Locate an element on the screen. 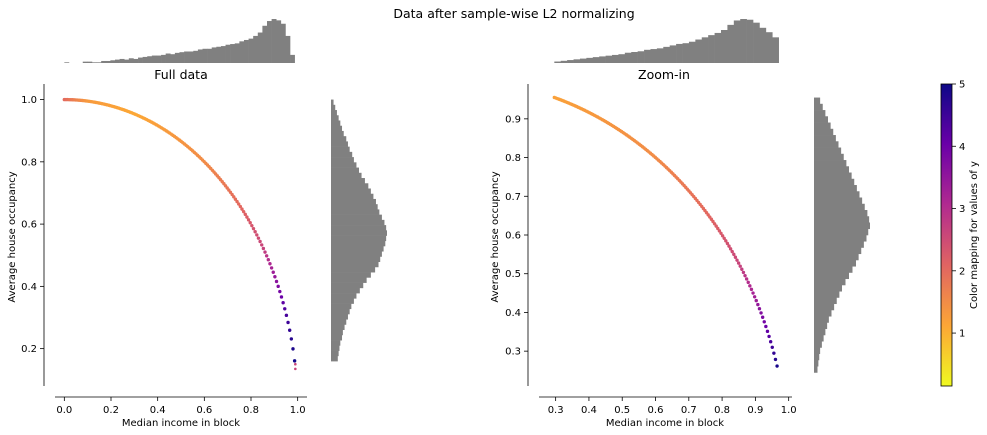  zoom-in-x-histogram is located at coordinates (666, 41).